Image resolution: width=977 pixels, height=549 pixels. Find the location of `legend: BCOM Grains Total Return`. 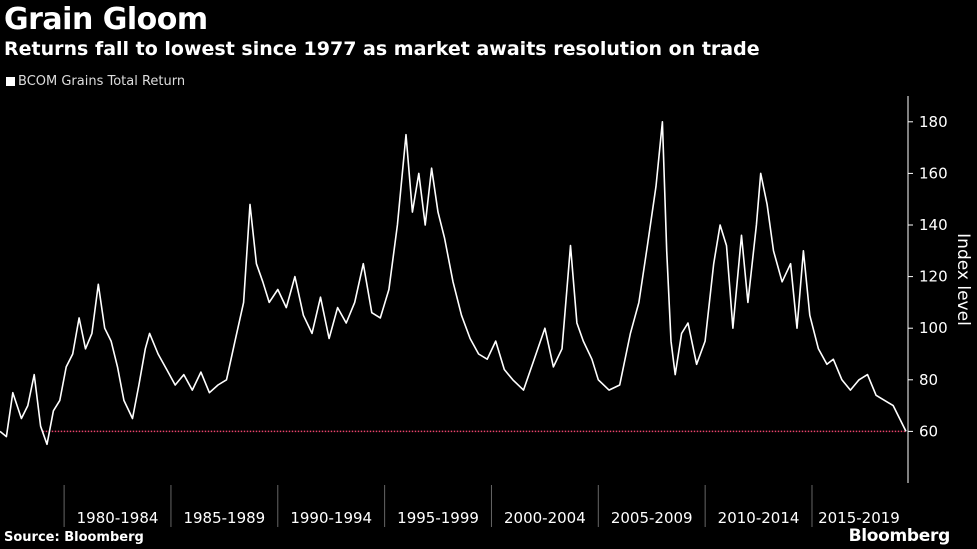

legend: BCOM Grains Total Return is located at coordinates (95, 81).